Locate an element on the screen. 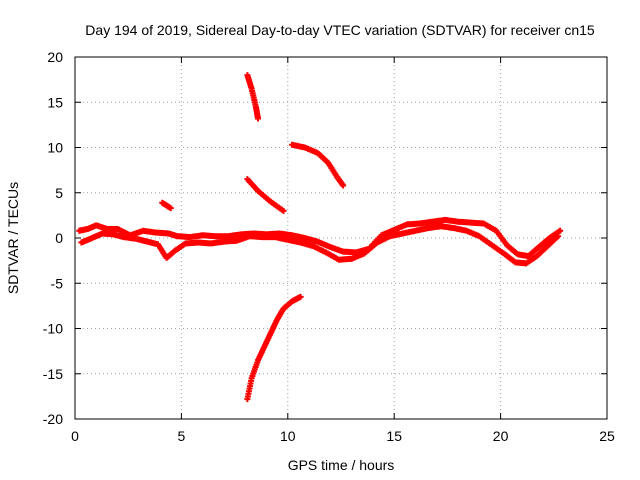 This screenshot has width=640, height=480. y-tick-label: -5 is located at coordinates (57, 283).